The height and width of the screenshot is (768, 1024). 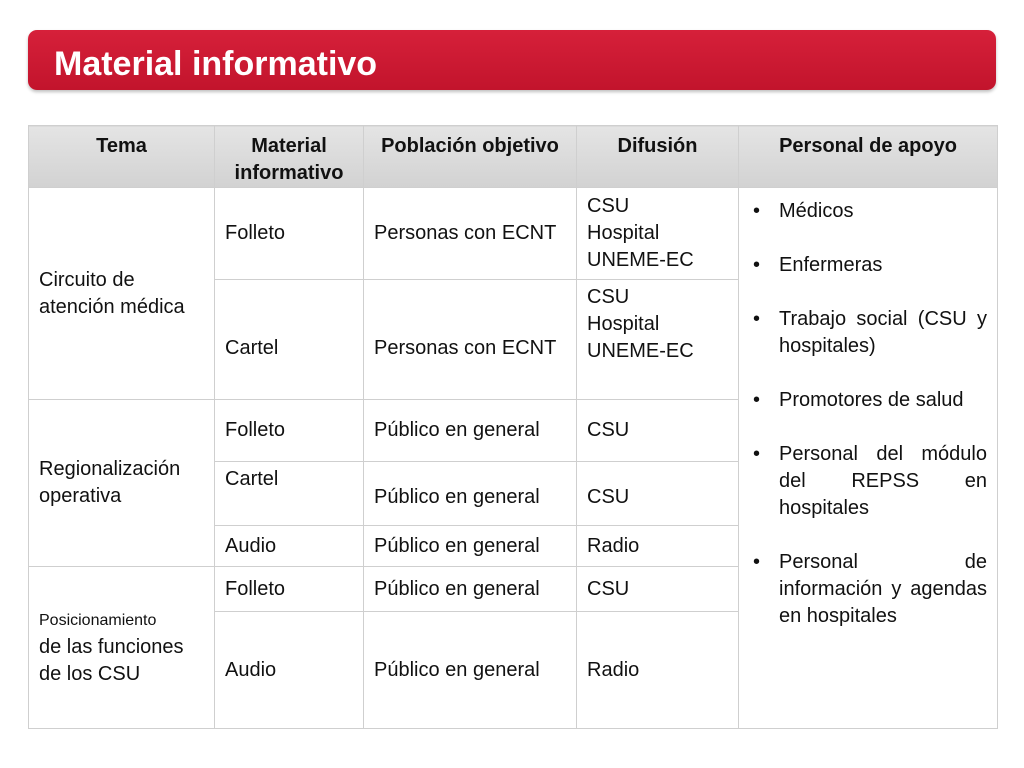 I want to click on list-item-text: Enfermeras, so click(x=831, y=265).